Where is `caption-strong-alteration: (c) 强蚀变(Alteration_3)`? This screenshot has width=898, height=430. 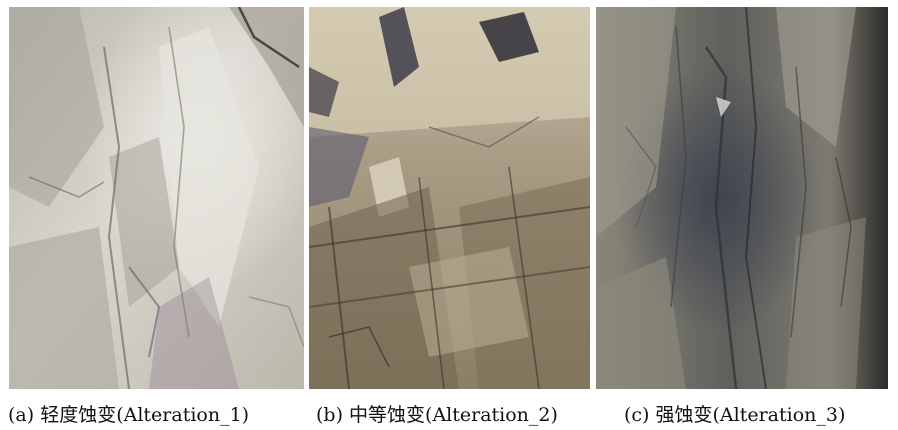 caption-strong-alteration: (c) 强蚀变(Alteration_3) is located at coordinates (735, 415).